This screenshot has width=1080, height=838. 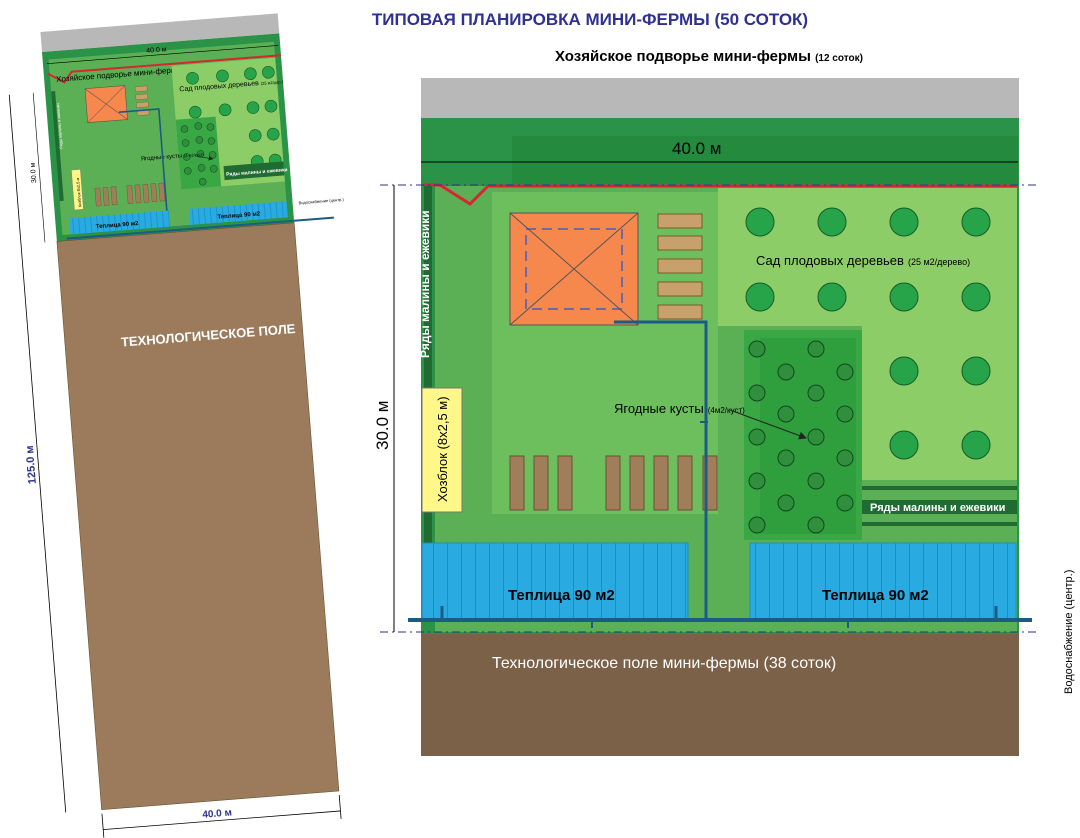 I want to click on overview-bottom-label: 40.0 м, so click(x=217, y=813).